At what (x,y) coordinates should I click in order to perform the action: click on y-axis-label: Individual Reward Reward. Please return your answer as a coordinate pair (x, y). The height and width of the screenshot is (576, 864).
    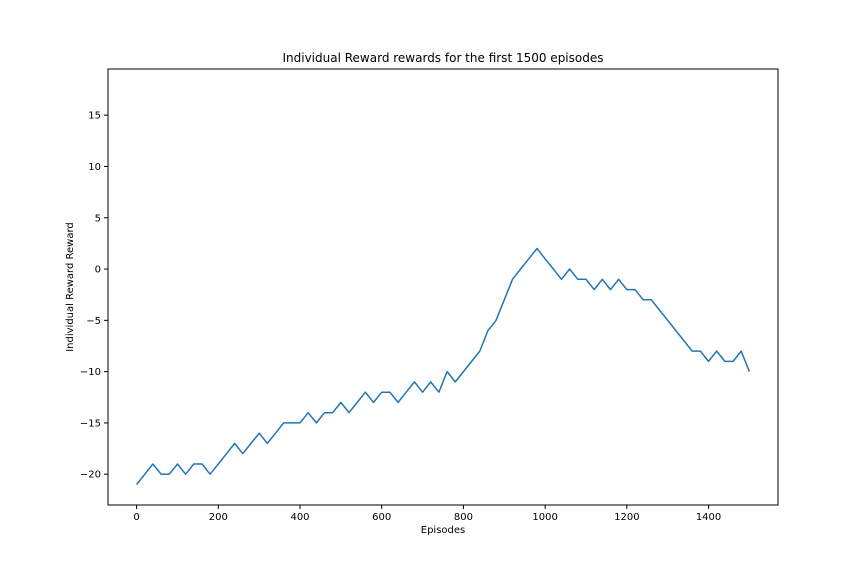
    Looking at the image, I should click on (70, 287).